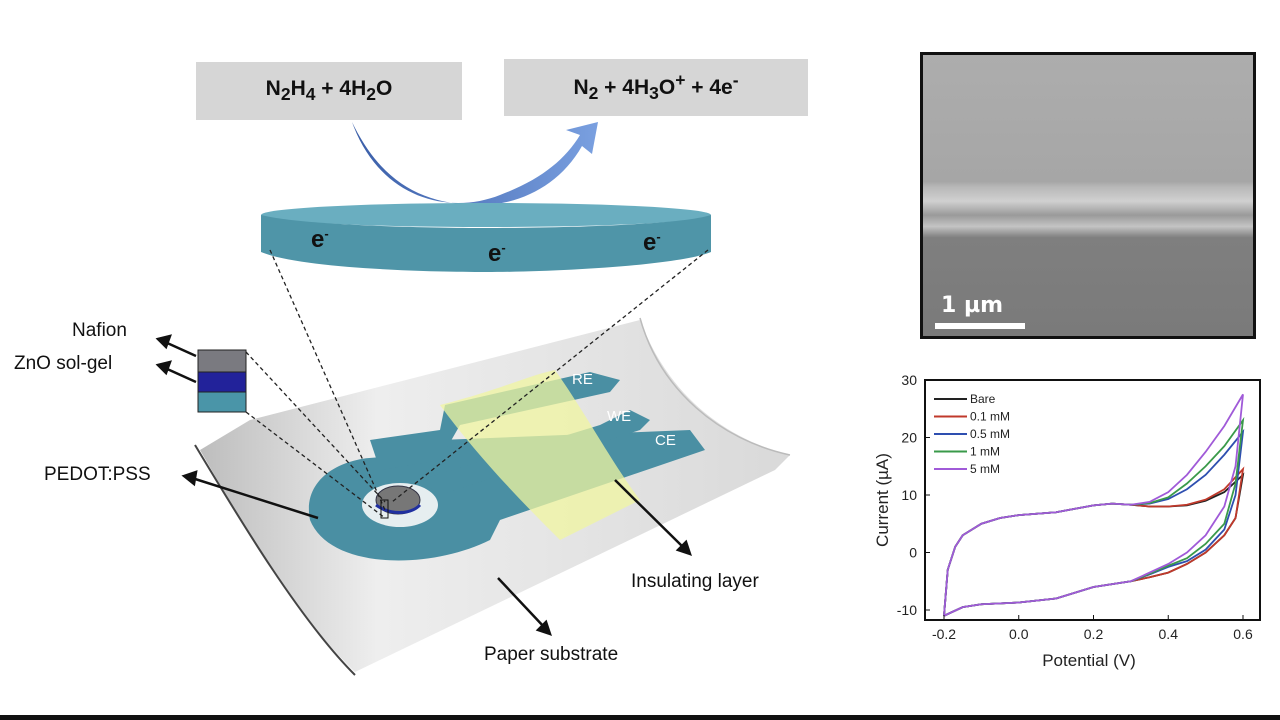 The image size is (1280, 720). What do you see at coordinates (913, 553) in the screenshot?
I see `y-tick-label: 0` at bounding box center [913, 553].